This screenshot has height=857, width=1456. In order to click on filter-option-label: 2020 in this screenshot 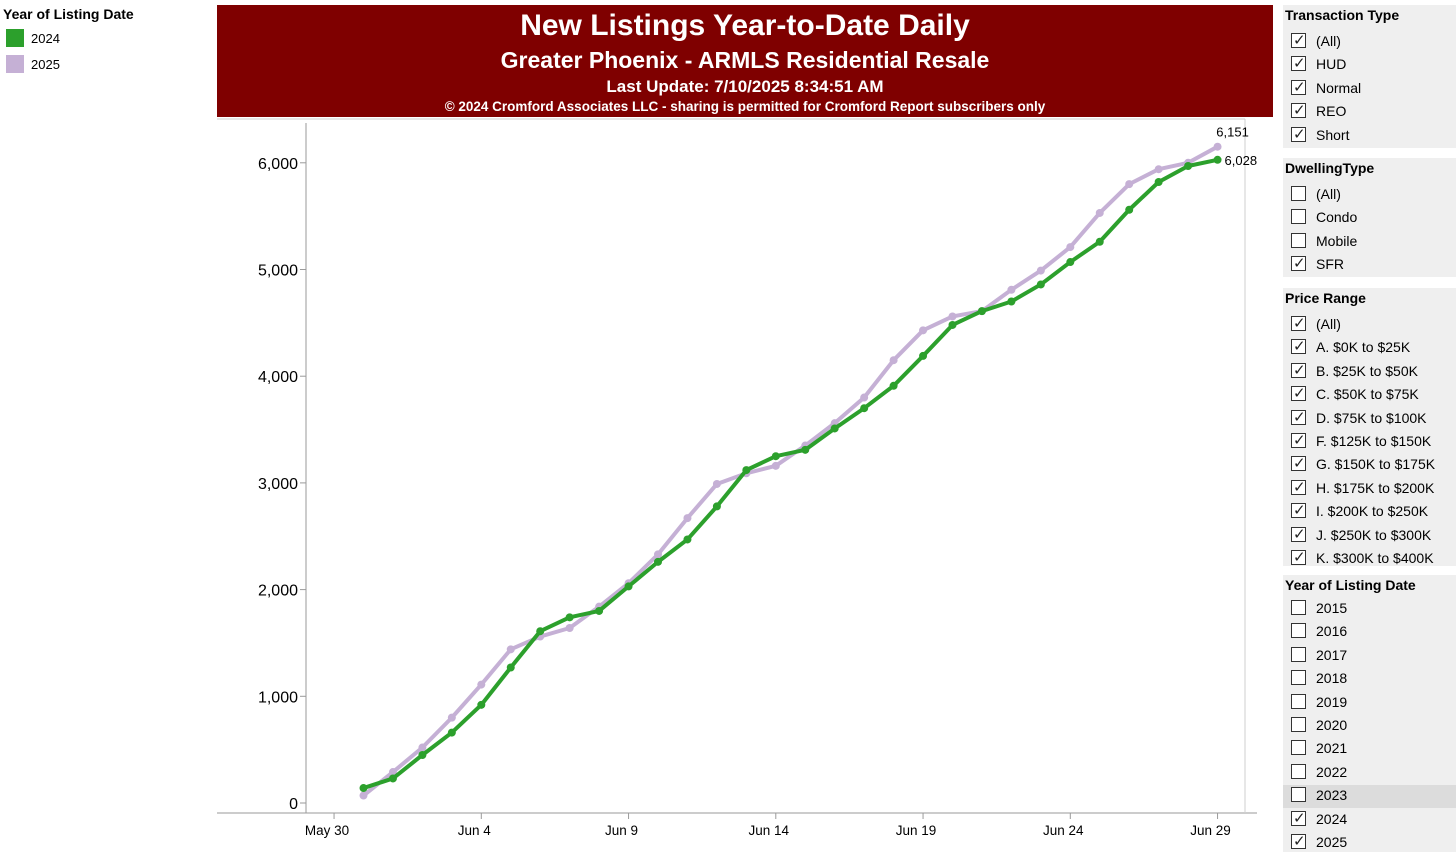, I will do `click(1332, 725)`.